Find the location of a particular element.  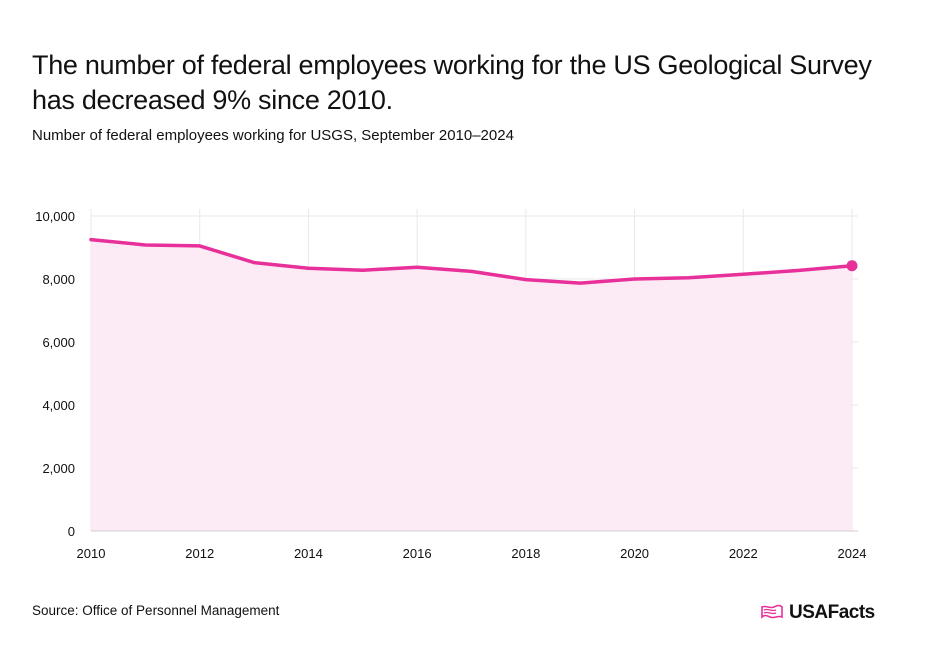

x-tick-label: 2022 is located at coordinates (743, 553).